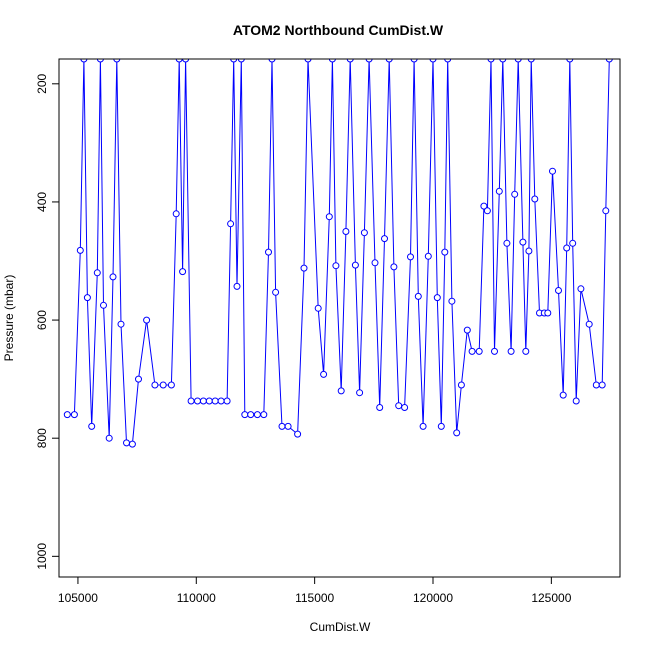 The image size is (650, 650). Describe the element at coordinates (9, 318) in the screenshot. I see `y-axis-label: Pressure (mbar)` at that location.